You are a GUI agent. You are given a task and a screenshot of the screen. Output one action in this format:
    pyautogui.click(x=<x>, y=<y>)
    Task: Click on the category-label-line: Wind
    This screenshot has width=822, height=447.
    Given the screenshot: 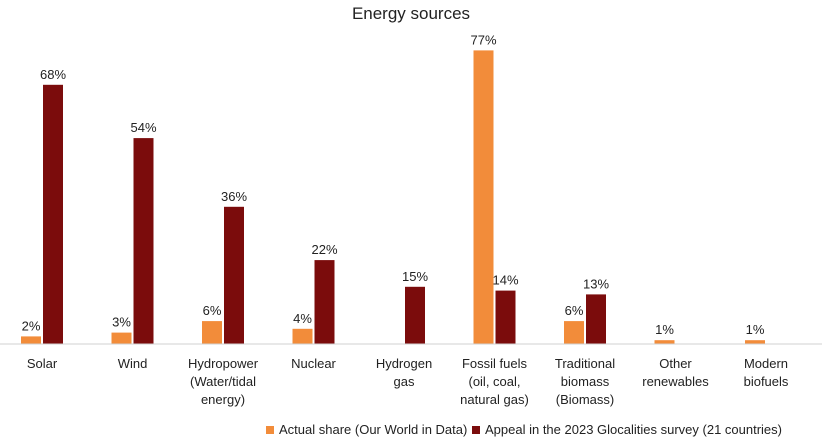 What is the action you would take?
    pyautogui.click(x=133, y=363)
    